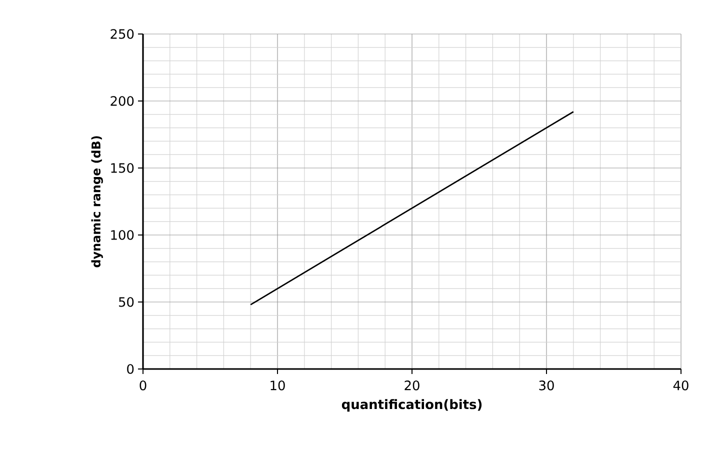 This screenshot has width=705, height=455. I want to click on y-tick-label: 150, so click(122, 168).